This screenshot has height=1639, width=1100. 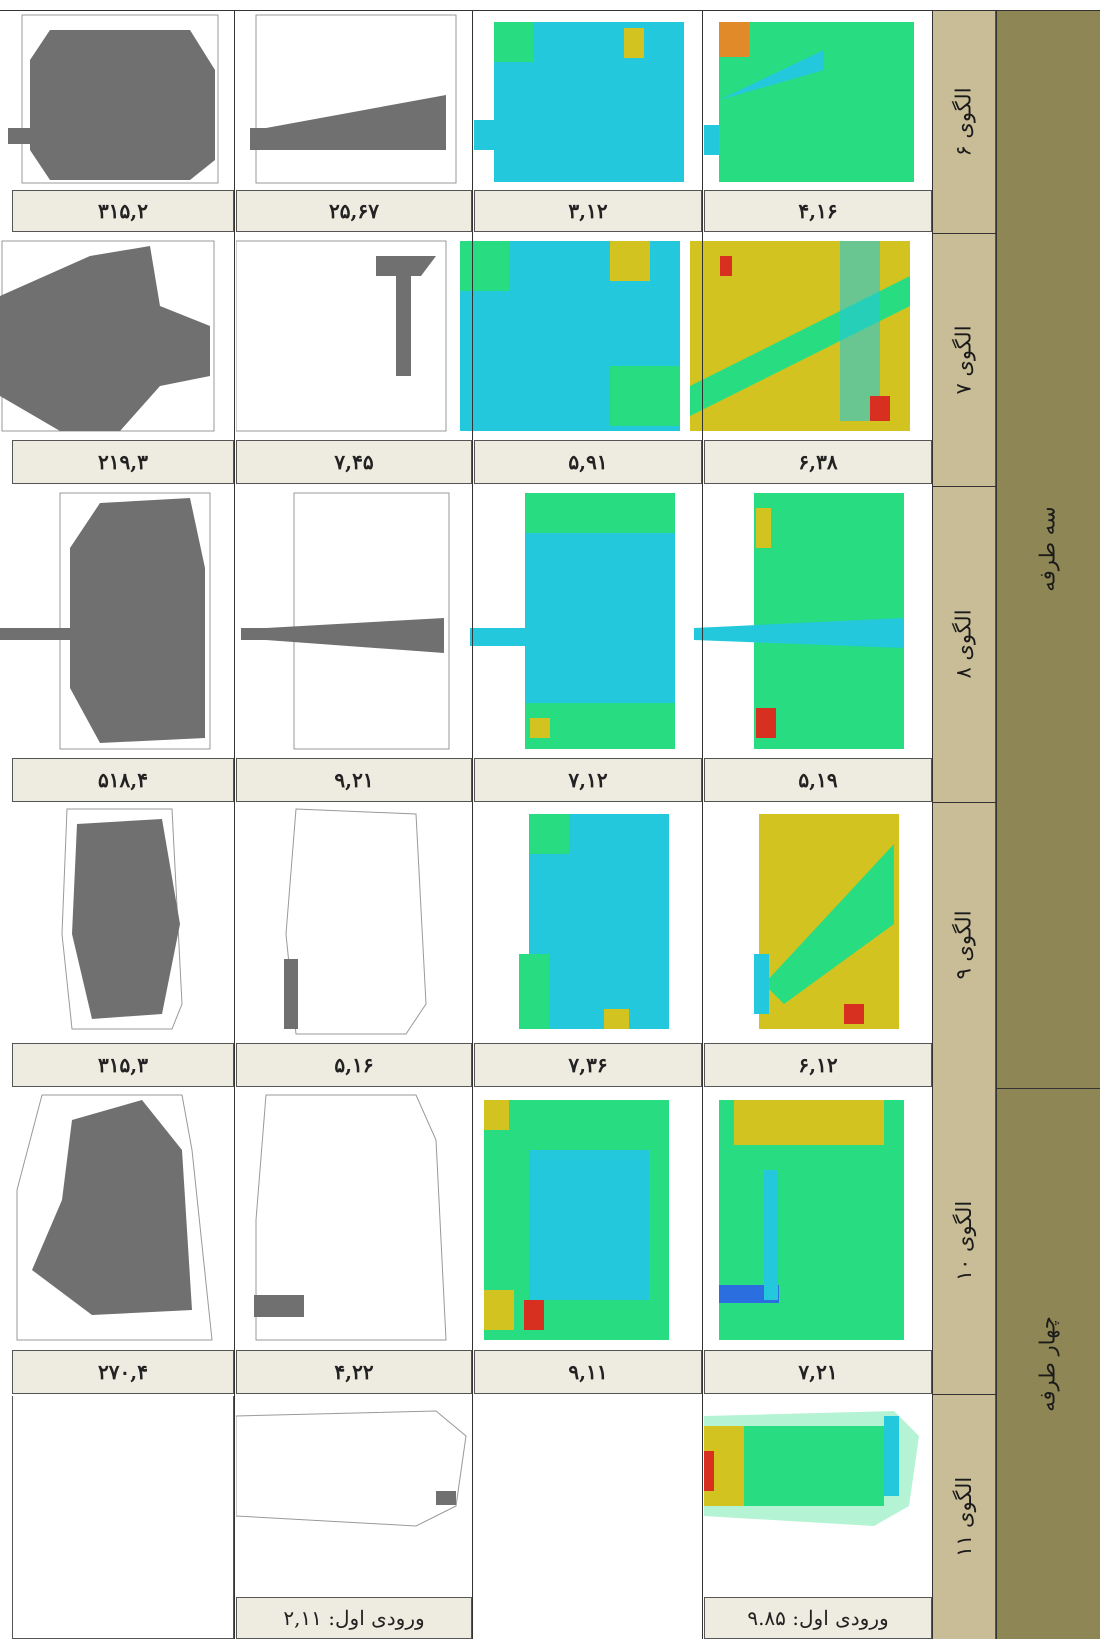 I want to click on group-four-sided: چهار طرفه, so click(x=1048, y=1363).